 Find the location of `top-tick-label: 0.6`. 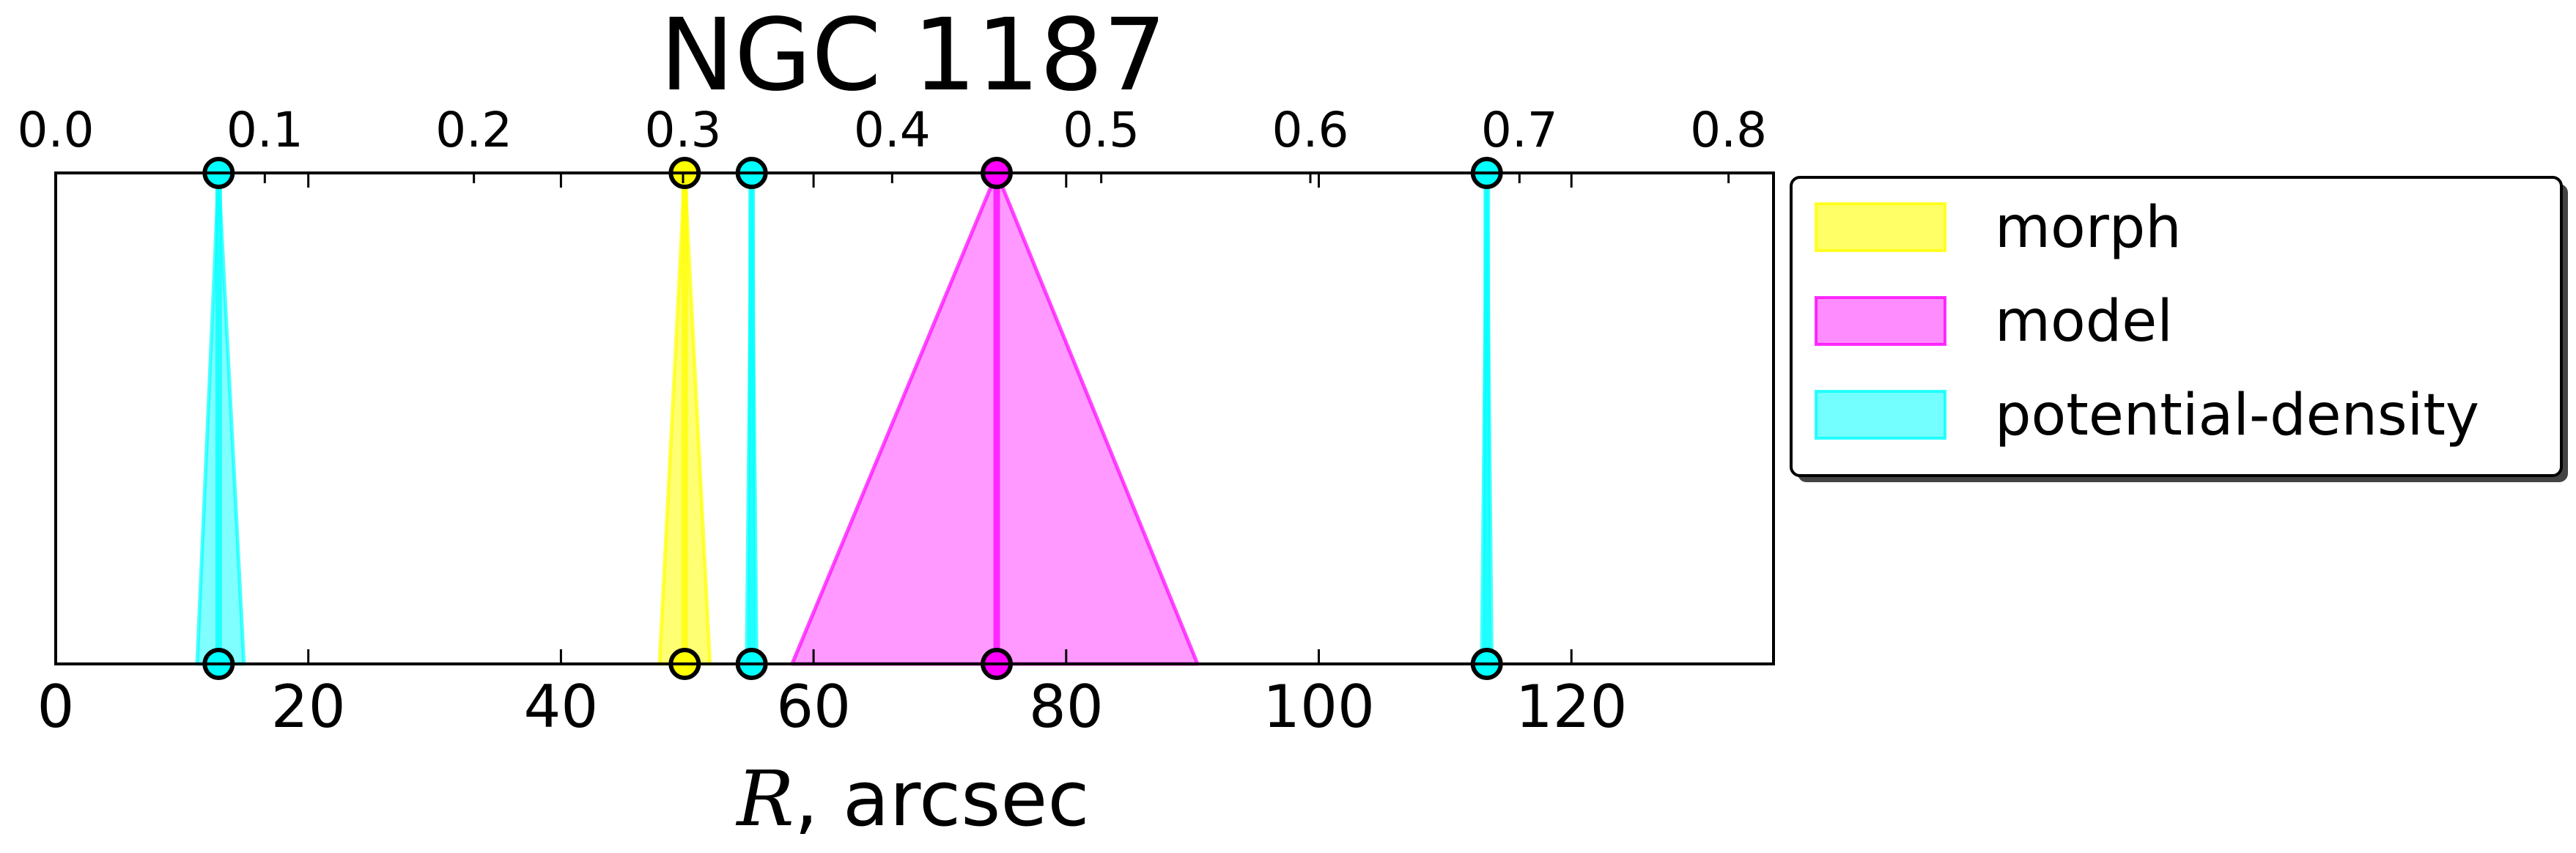

top-tick-label: 0.6 is located at coordinates (1310, 130).